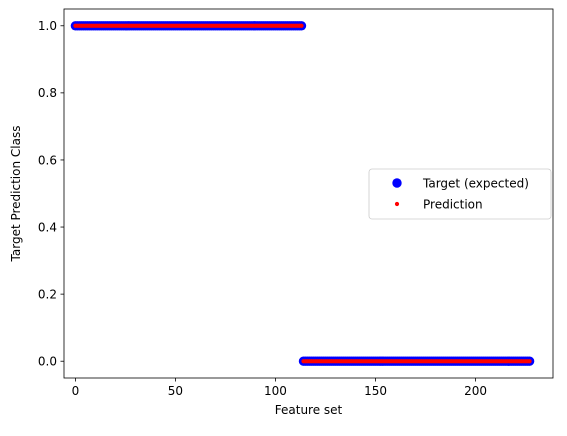 The image size is (567, 436). What do you see at coordinates (76, 391) in the screenshot?
I see `x-tick-label: 0` at bounding box center [76, 391].